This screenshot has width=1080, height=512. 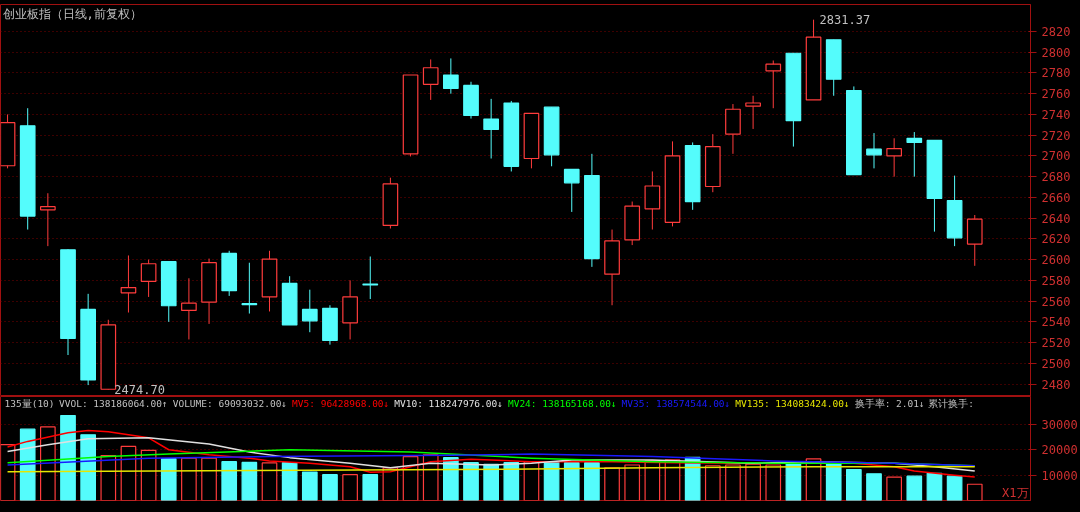 I want to click on y-tick-label: 30000, so click(x=1059, y=424).